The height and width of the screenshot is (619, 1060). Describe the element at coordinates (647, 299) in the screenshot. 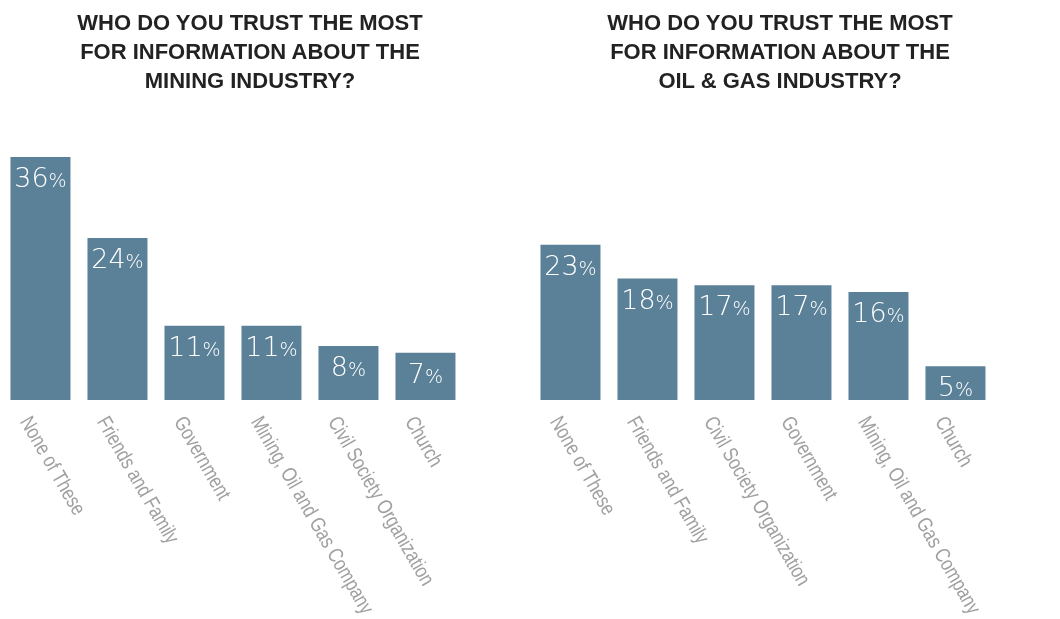

I see `data-label: 18%` at that location.